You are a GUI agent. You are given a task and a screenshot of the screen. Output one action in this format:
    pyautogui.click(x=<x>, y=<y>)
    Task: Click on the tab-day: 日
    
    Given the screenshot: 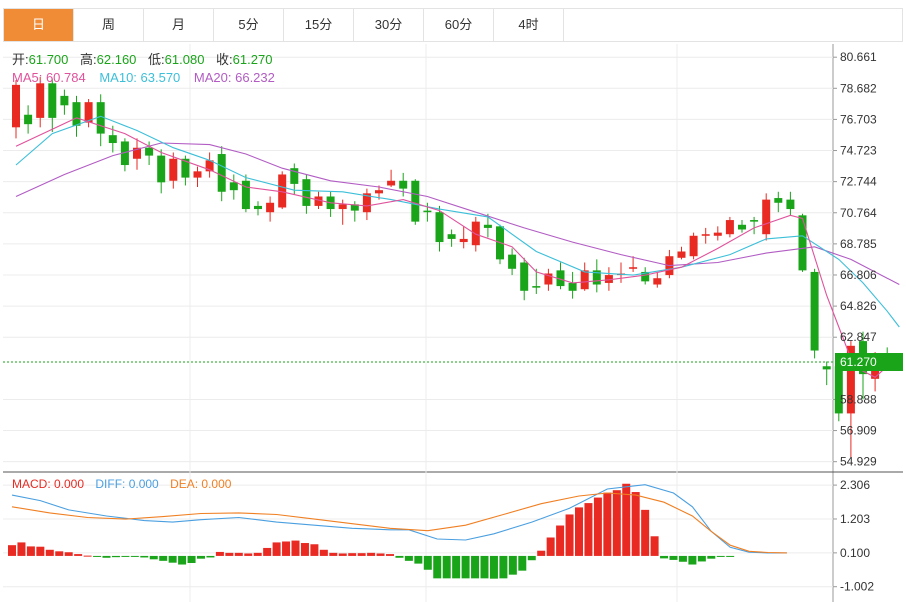 What is the action you would take?
    pyautogui.click(x=39, y=25)
    